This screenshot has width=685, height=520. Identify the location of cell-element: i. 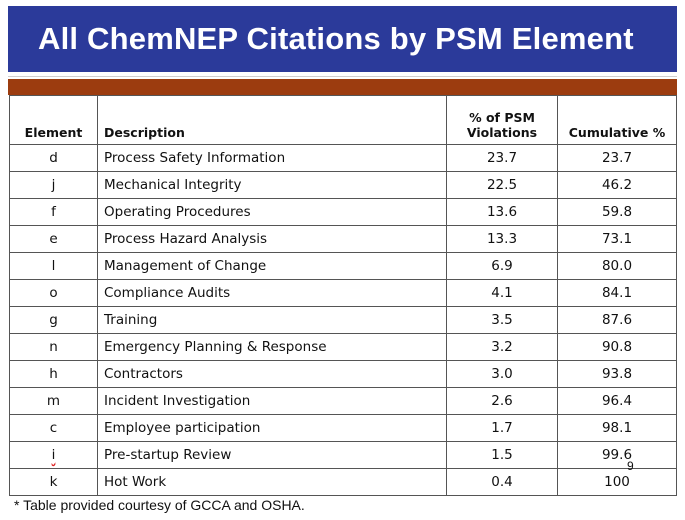
(53, 455).